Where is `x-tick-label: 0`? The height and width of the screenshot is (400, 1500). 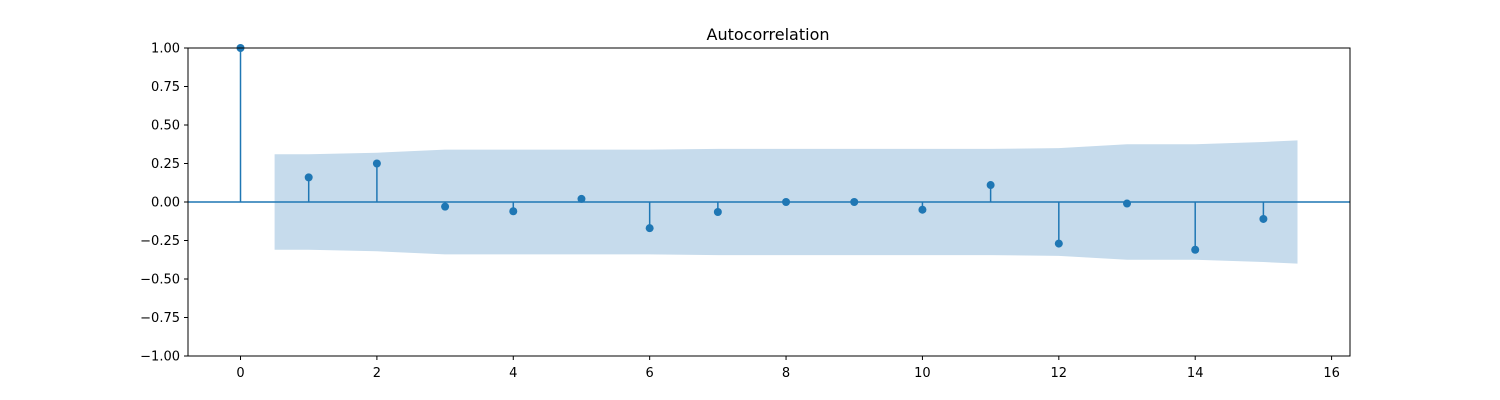 x-tick-label: 0 is located at coordinates (240, 373).